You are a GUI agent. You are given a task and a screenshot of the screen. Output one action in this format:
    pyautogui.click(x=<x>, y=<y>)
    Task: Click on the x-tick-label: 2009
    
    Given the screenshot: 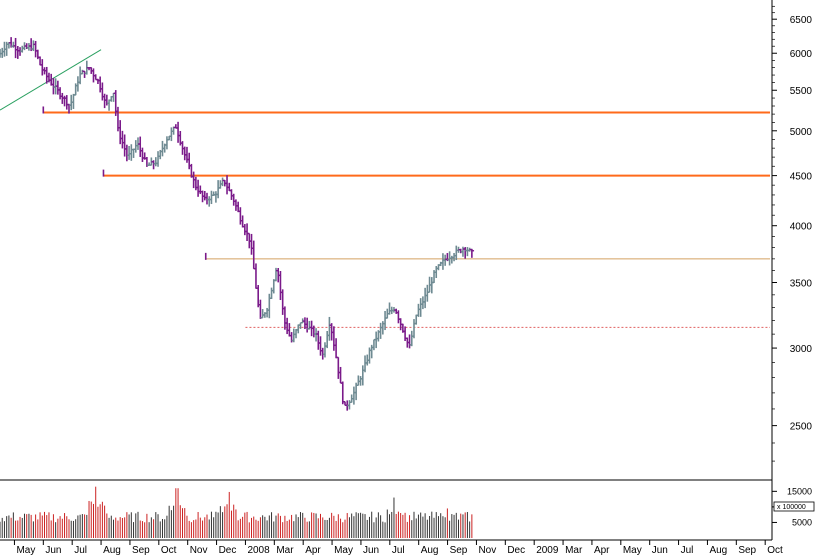 What is the action you would take?
    pyautogui.click(x=547, y=550)
    